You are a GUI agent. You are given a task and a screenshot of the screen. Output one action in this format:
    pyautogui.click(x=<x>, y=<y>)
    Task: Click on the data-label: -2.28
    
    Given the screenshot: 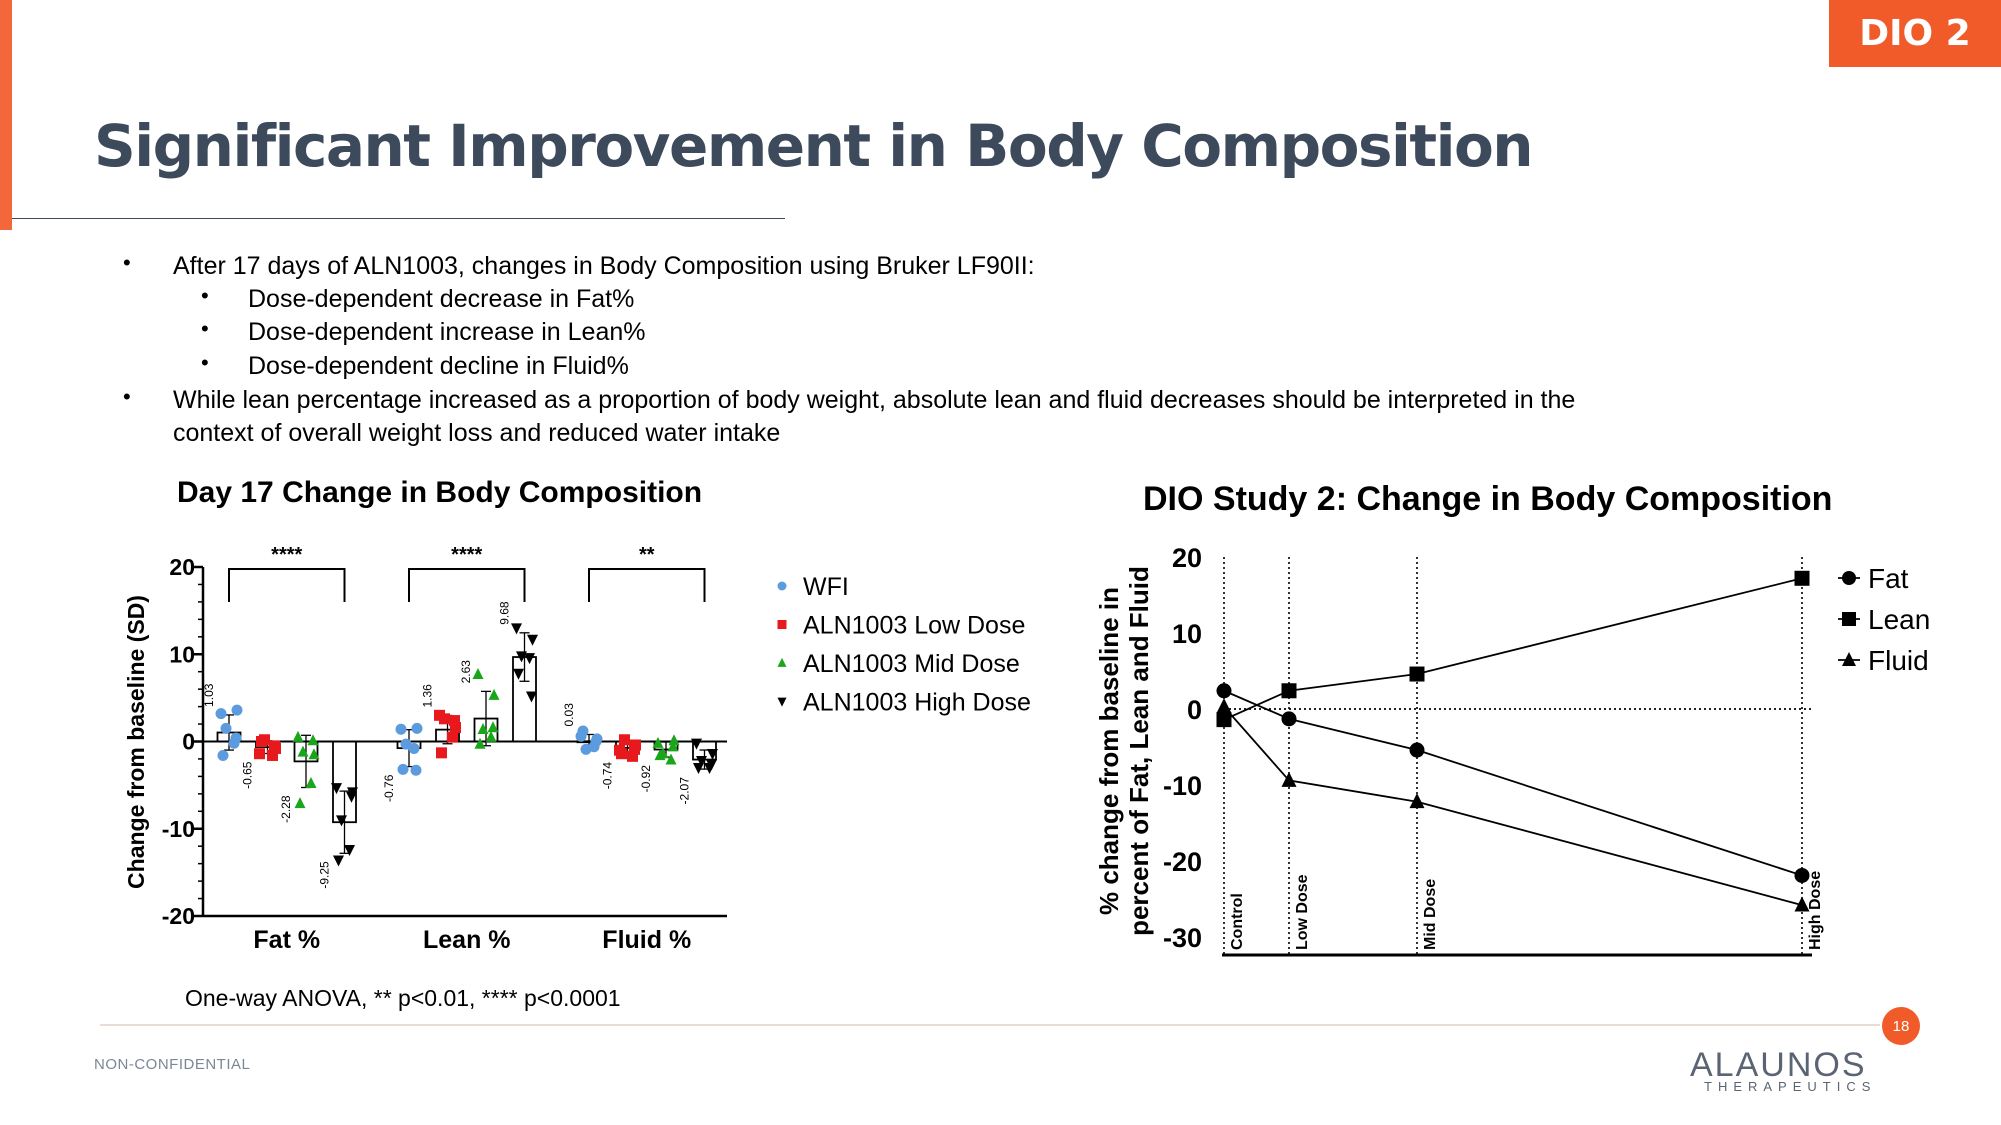 What is the action you would take?
    pyautogui.click(x=286, y=809)
    